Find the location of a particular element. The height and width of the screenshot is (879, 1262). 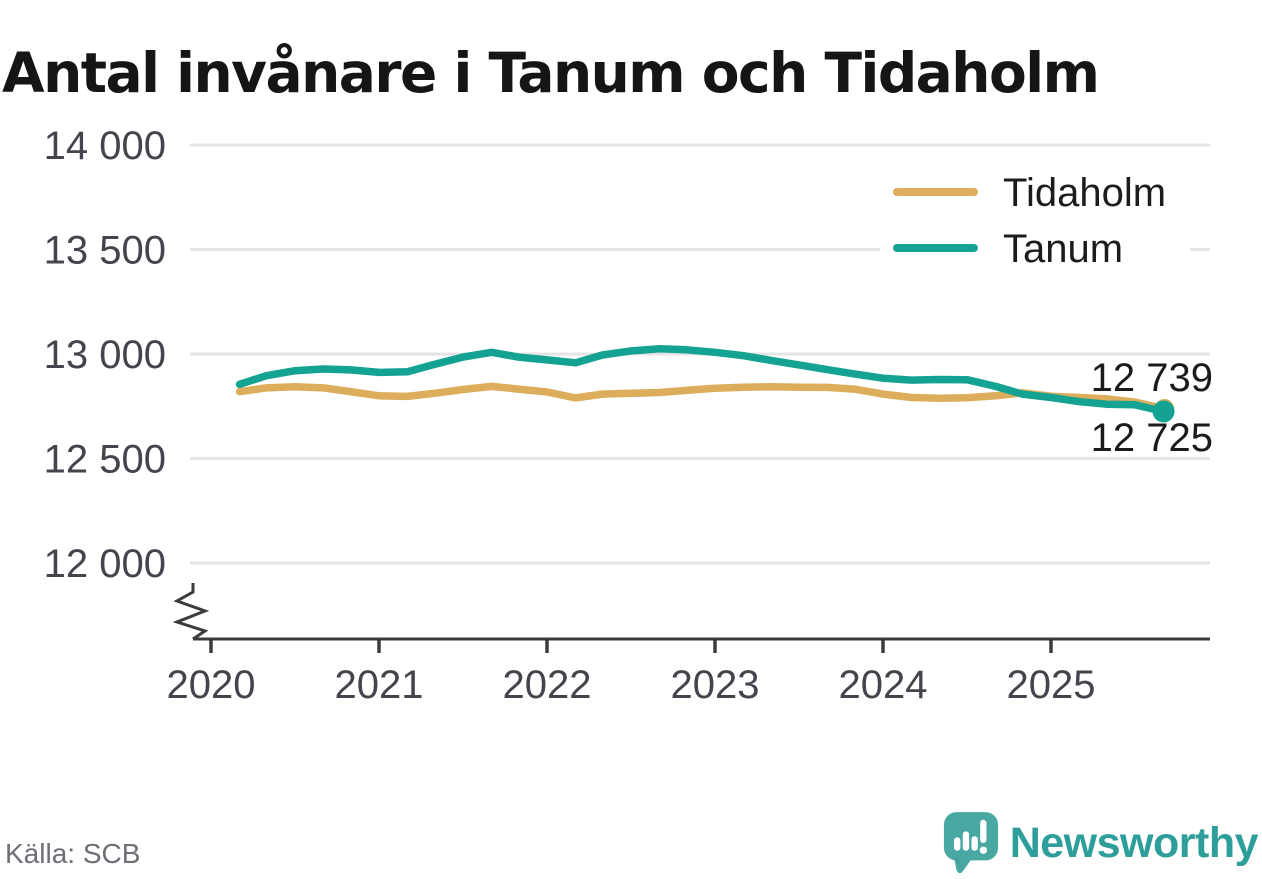

legend-label-tanum: Tanum is located at coordinates (1063, 249).